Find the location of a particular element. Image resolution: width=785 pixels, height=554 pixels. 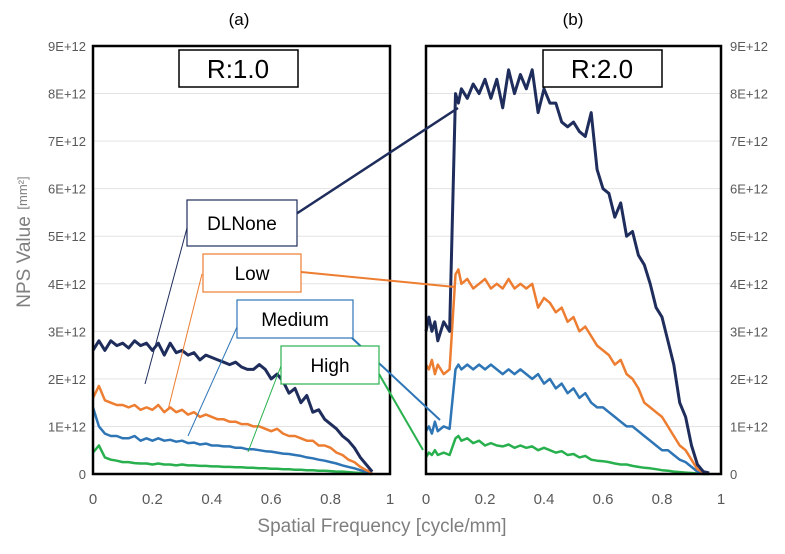

panel-b-y-tick-label: 7E+12 is located at coordinates (749, 141).